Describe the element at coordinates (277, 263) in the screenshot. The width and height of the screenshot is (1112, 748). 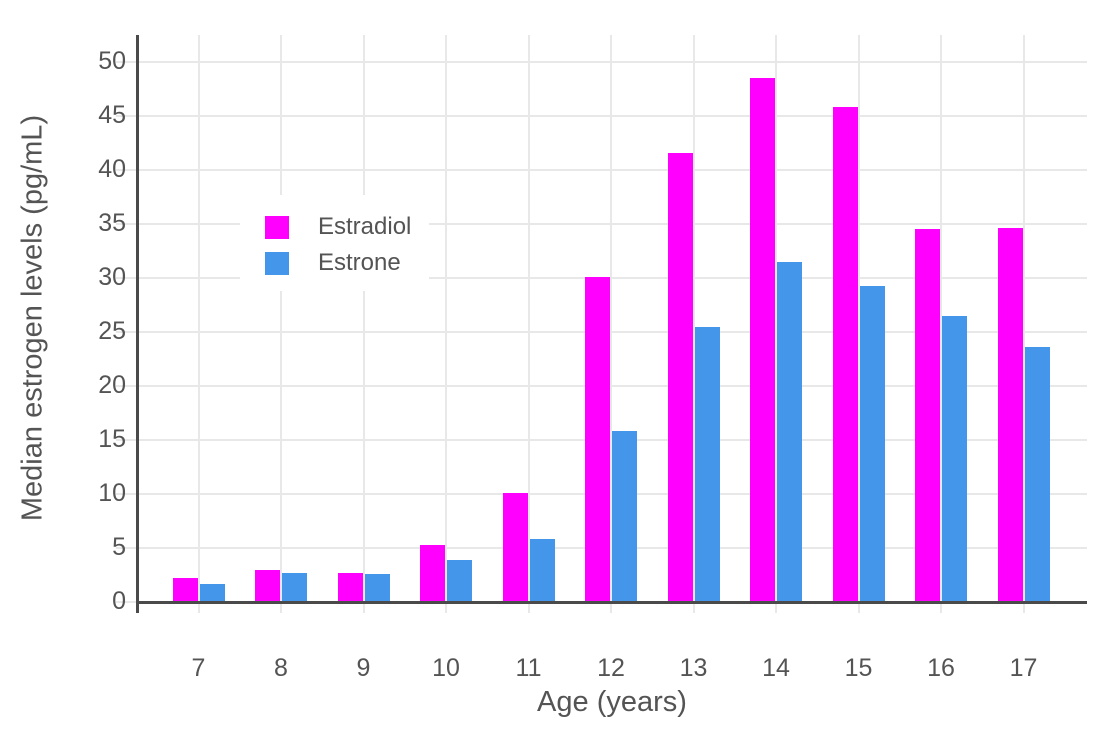
I see `estrone-swatch-icon` at that location.